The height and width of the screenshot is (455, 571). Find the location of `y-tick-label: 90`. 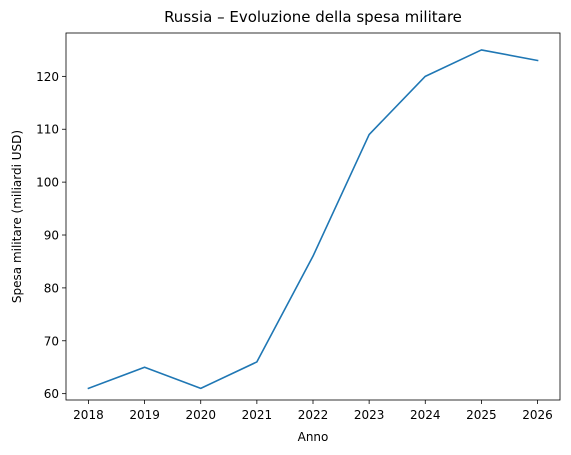

y-tick-label: 90 is located at coordinates (51, 236).